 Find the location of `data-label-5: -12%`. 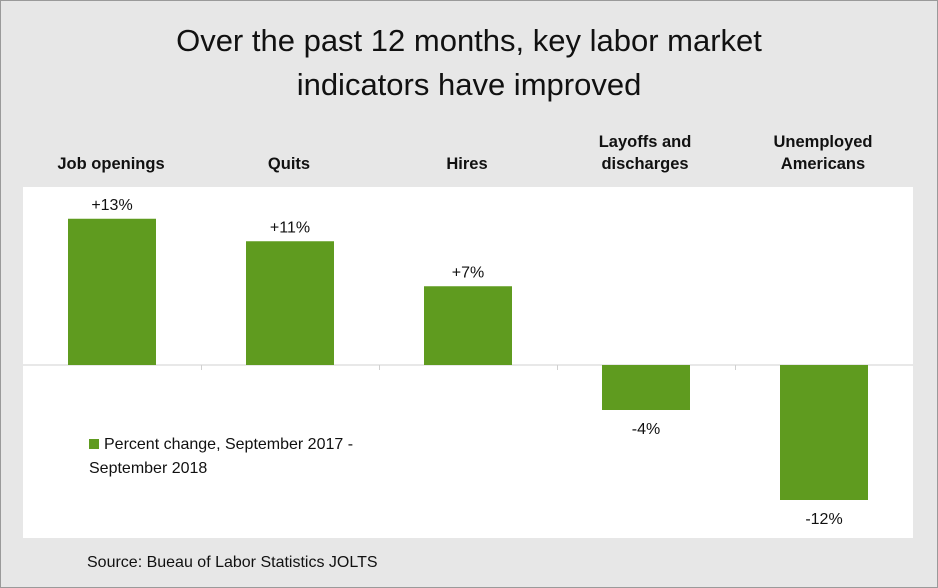

data-label-5: -12% is located at coordinates (823, 519).